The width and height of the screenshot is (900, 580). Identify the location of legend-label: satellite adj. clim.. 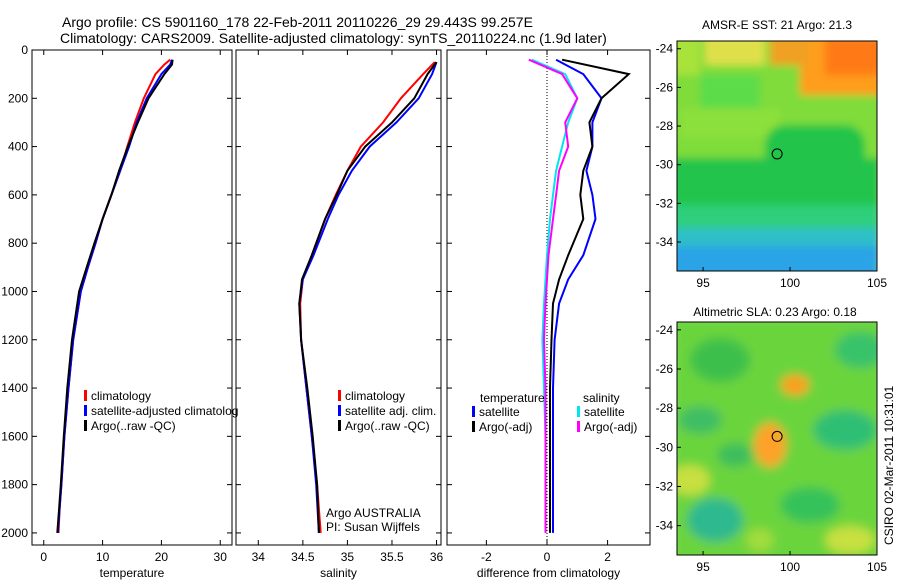
(390, 411).